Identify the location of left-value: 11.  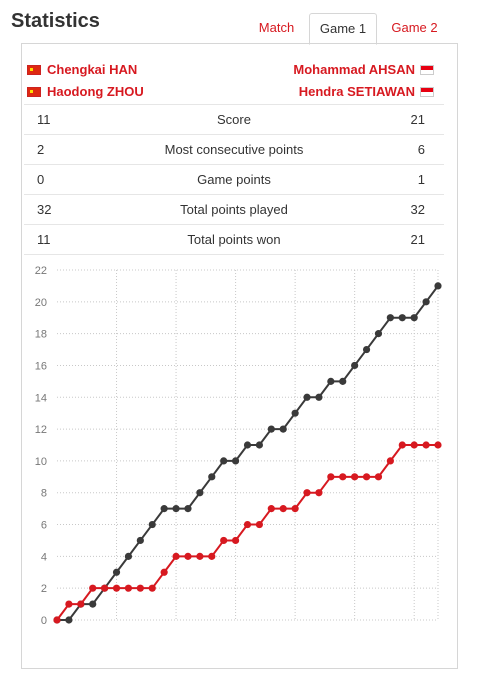
(44, 119).